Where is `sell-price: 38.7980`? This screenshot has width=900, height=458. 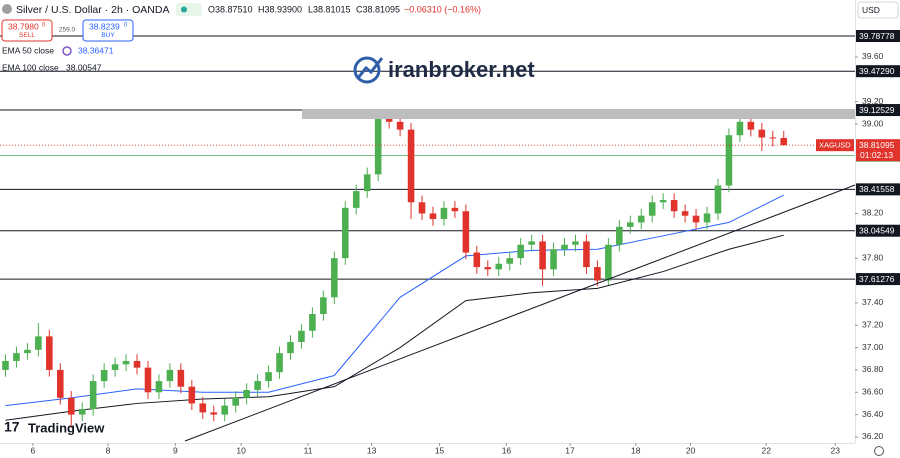
sell-price: 38.7980 is located at coordinates (23, 26).